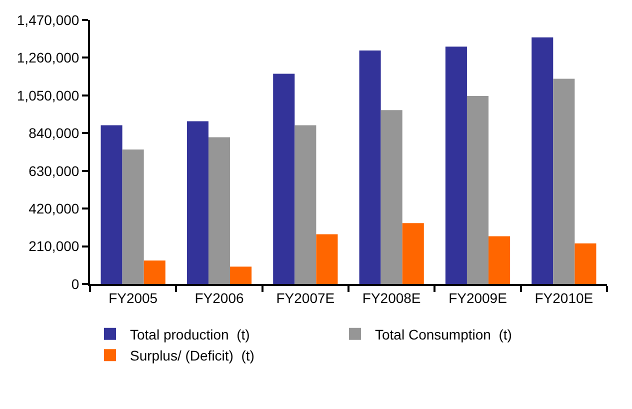 Image resolution: width=632 pixels, height=409 pixels. Describe the element at coordinates (391, 298) in the screenshot. I see `x-tick-label: FY2008E` at that location.